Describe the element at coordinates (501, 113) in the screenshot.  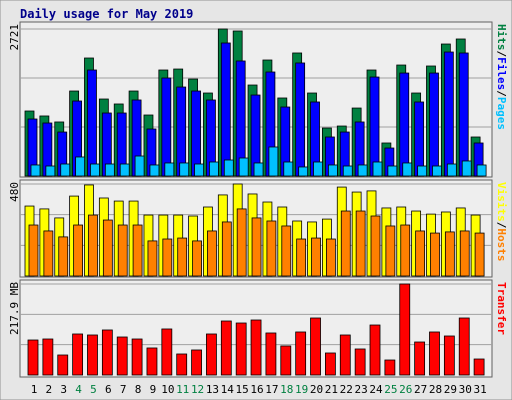
I see `legend-entry: Pages` at that location.